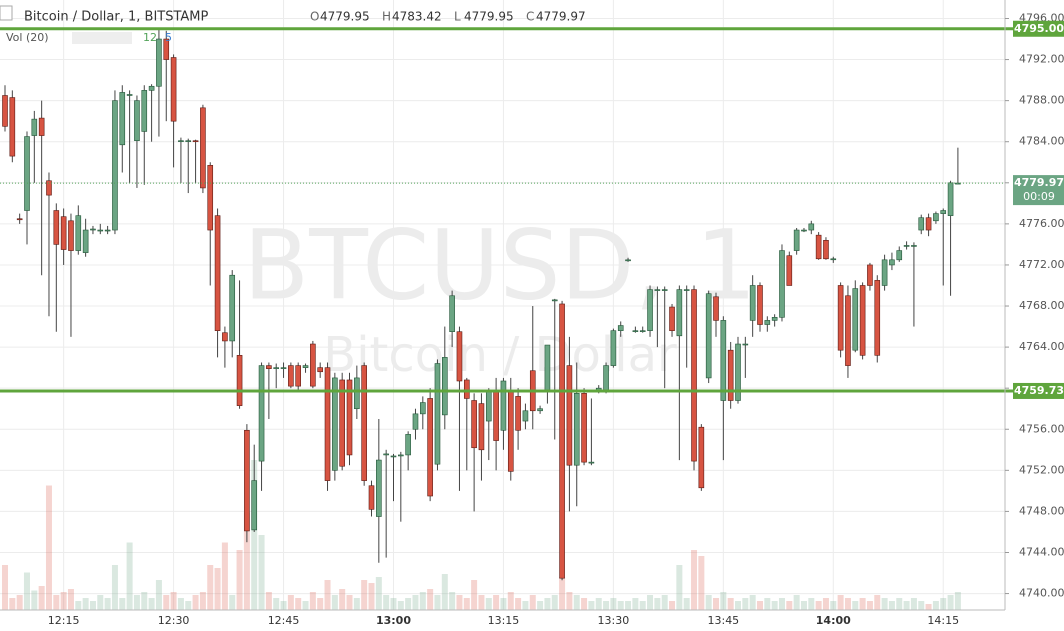 The width and height of the screenshot is (1064, 631). Describe the element at coordinates (386, 17) in the screenshot. I see `ohlc-letter: H` at that location.